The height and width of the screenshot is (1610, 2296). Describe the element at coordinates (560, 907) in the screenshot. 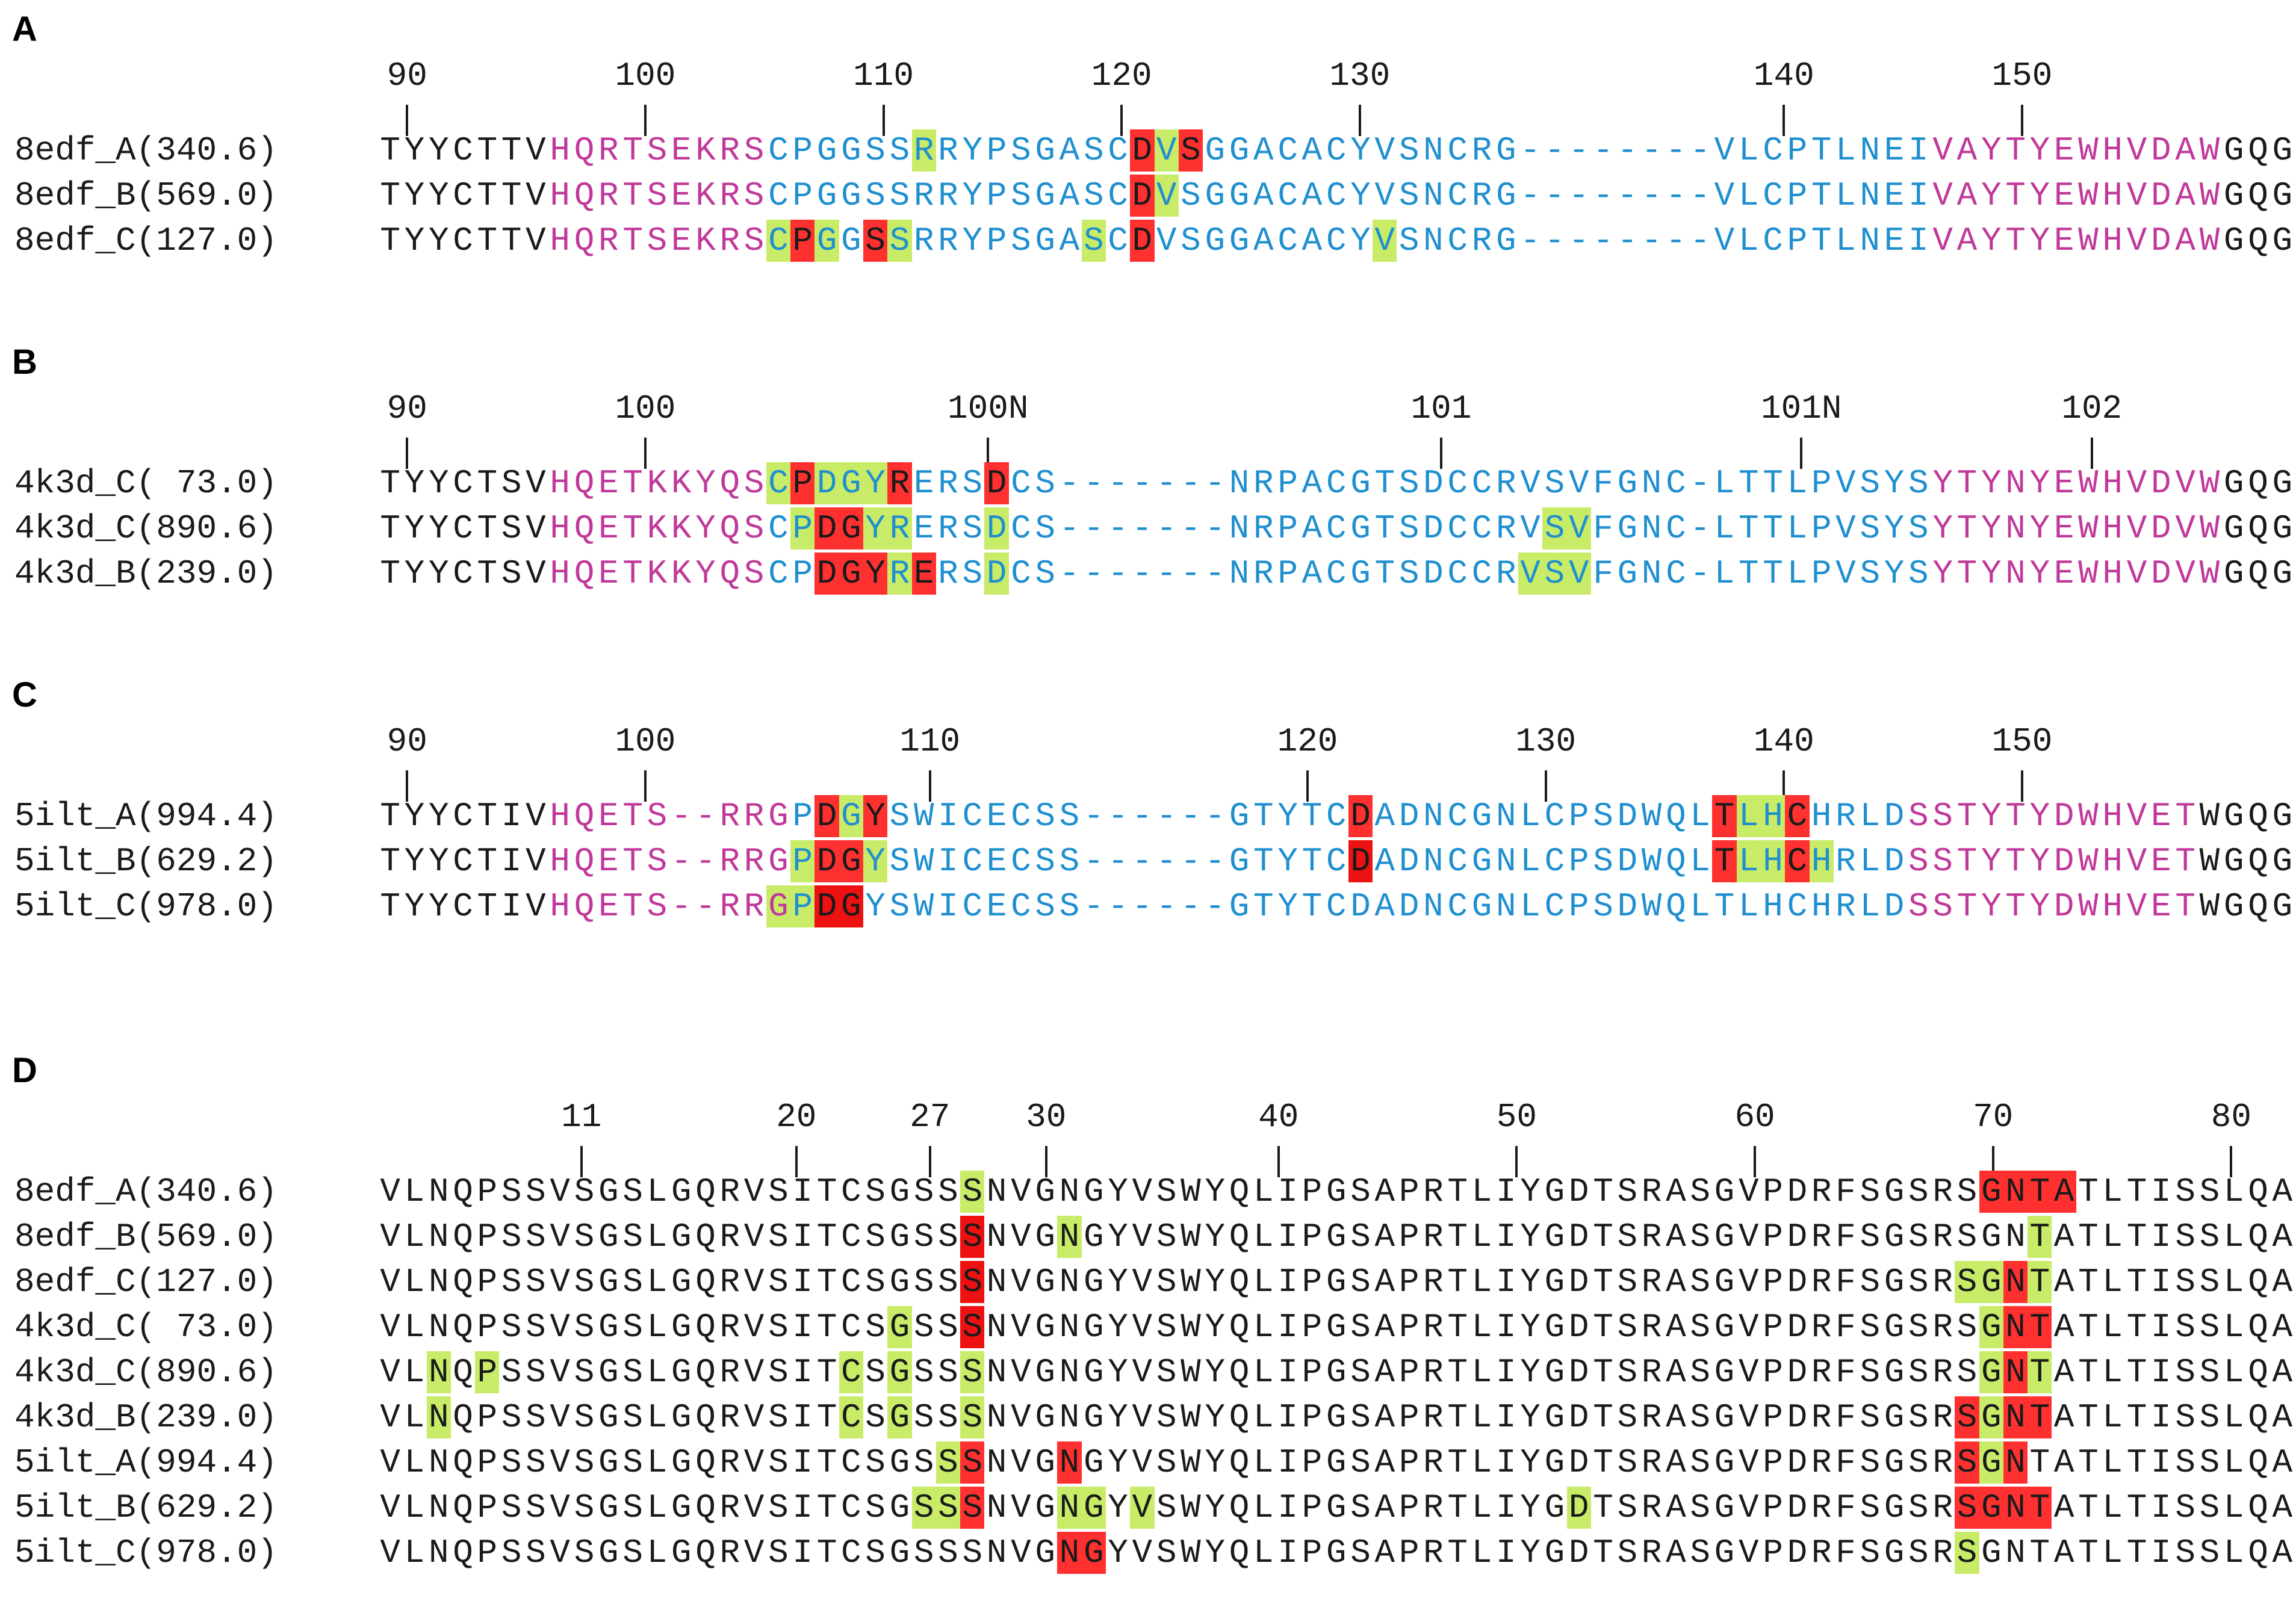

I see `residue: H` at that location.